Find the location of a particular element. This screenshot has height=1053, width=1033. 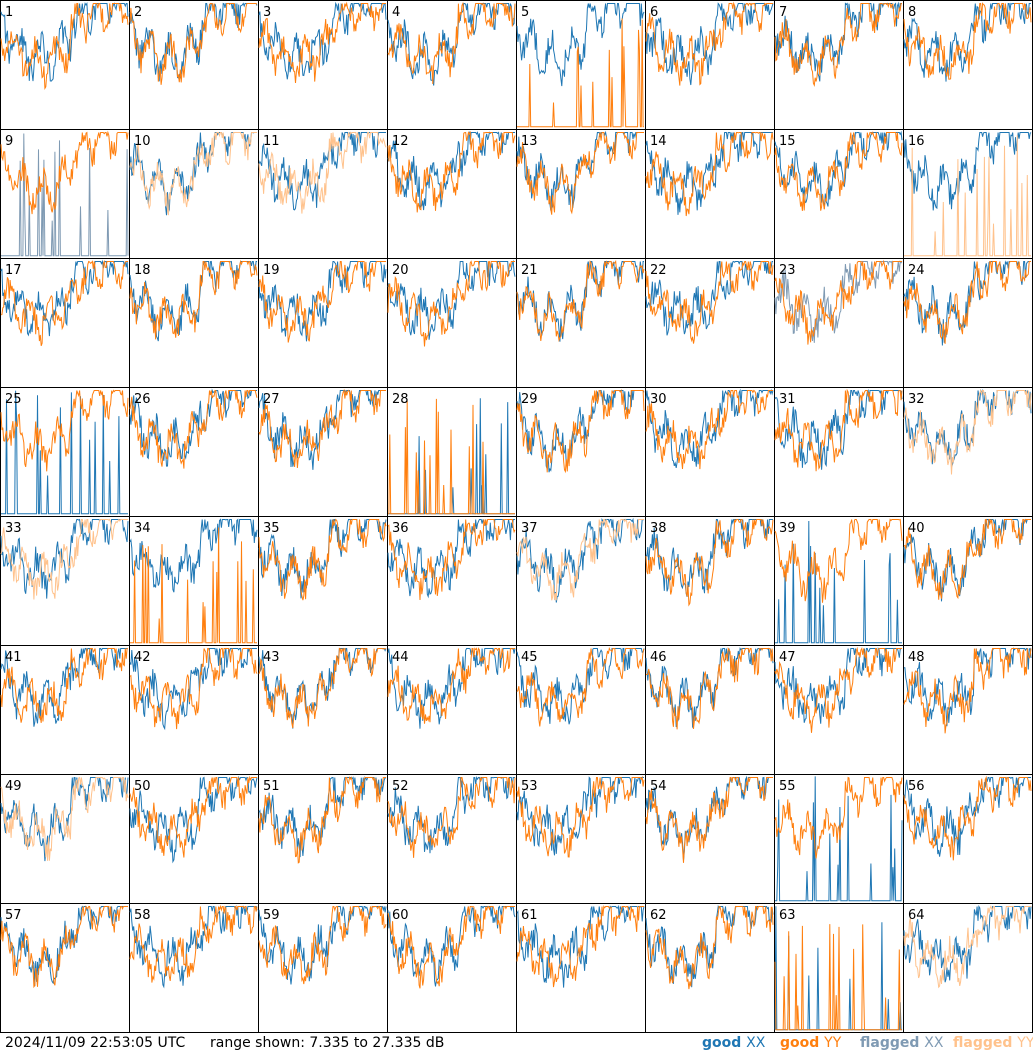

panel-6: 6 is located at coordinates (710, 65).